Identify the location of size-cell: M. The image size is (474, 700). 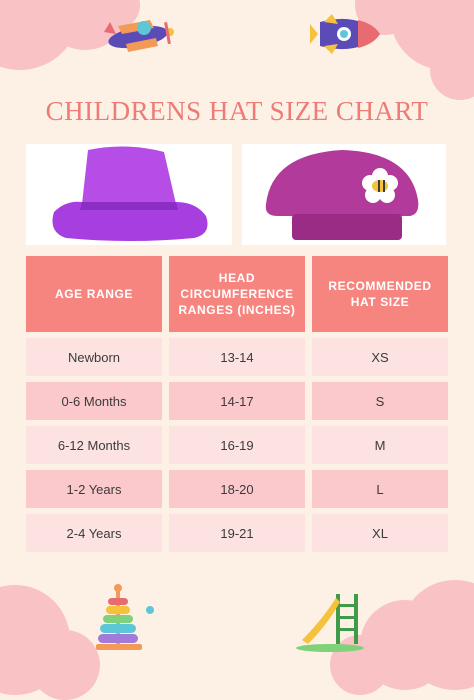
(380, 445).